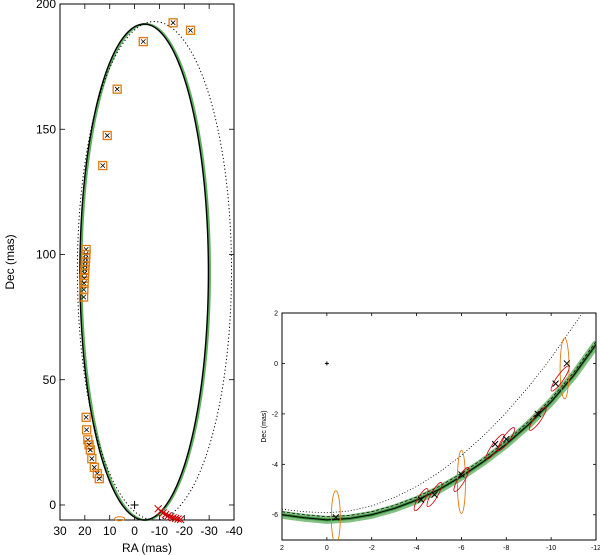  What do you see at coordinates (282, 548) in the screenshot?
I see `x-tick-label: 2` at bounding box center [282, 548].